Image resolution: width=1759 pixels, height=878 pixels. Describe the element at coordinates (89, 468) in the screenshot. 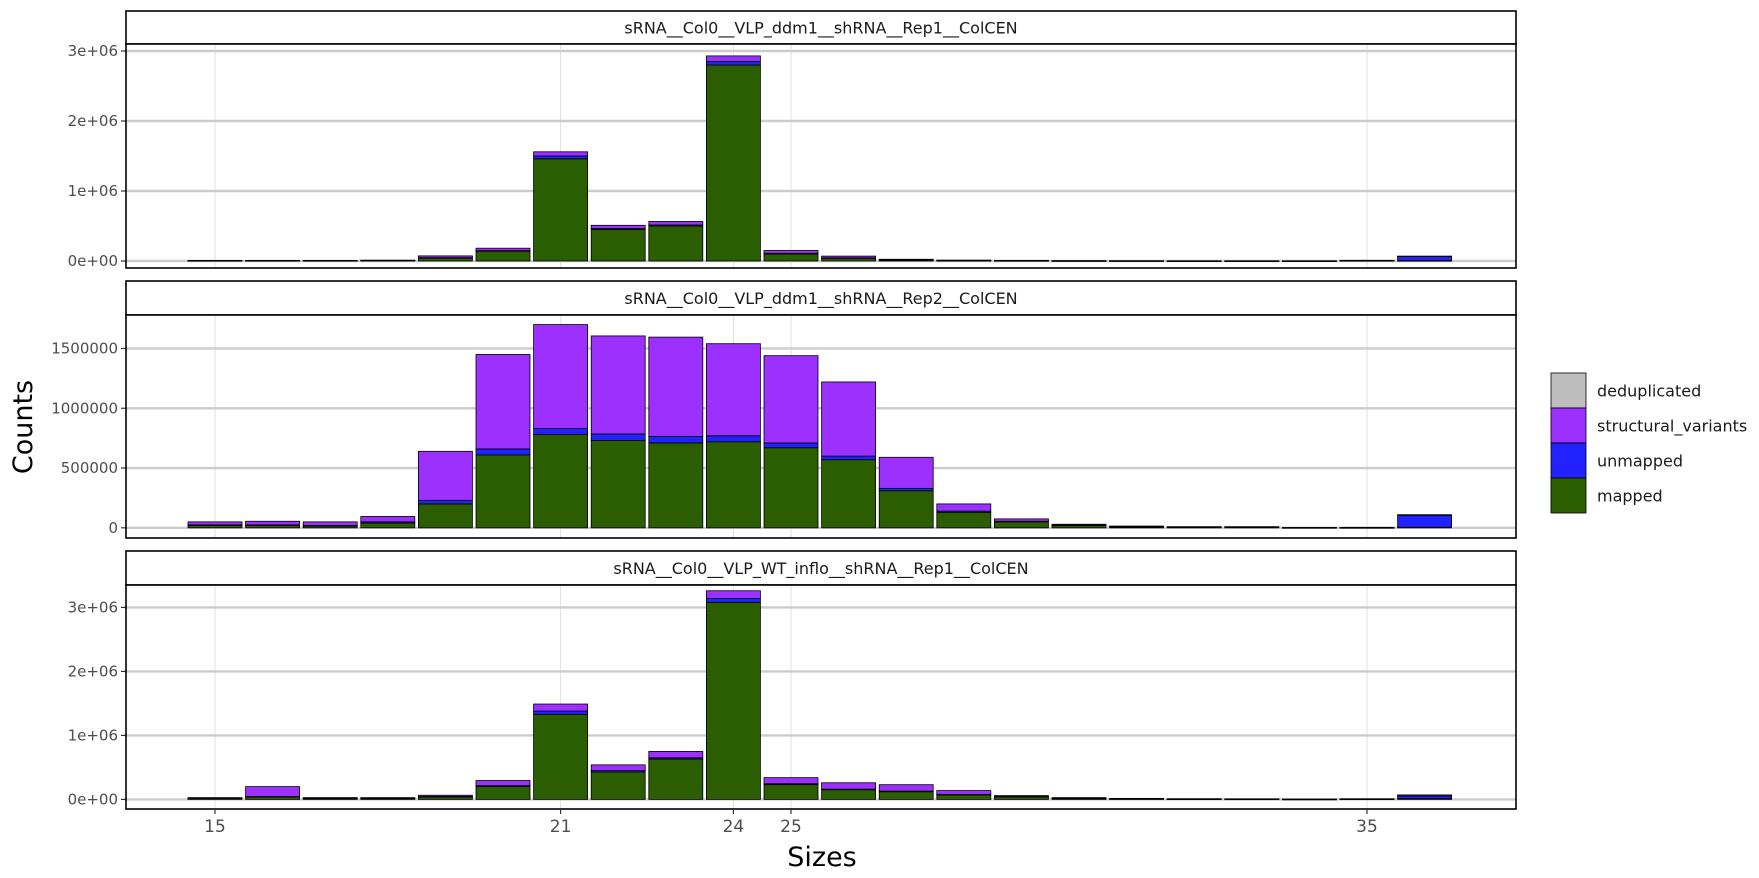

I see `y-tick-label: 500000` at that location.